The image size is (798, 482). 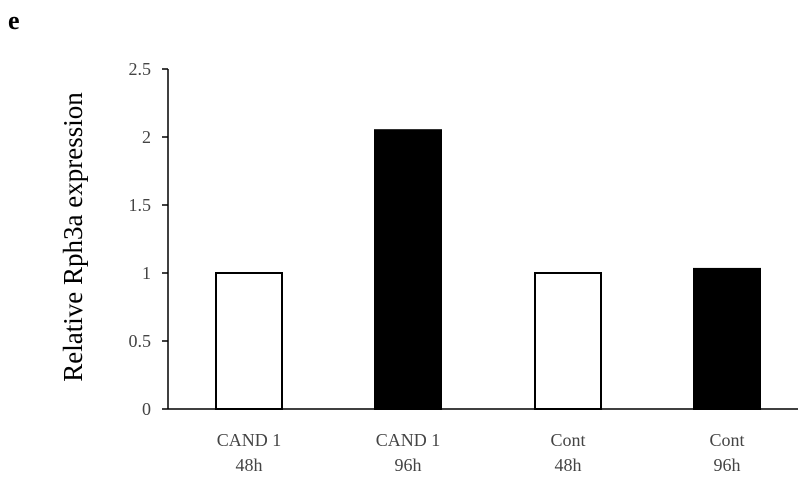 What do you see at coordinates (140, 205) in the screenshot?
I see `y-tick-label: 1.5` at bounding box center [140, 205].